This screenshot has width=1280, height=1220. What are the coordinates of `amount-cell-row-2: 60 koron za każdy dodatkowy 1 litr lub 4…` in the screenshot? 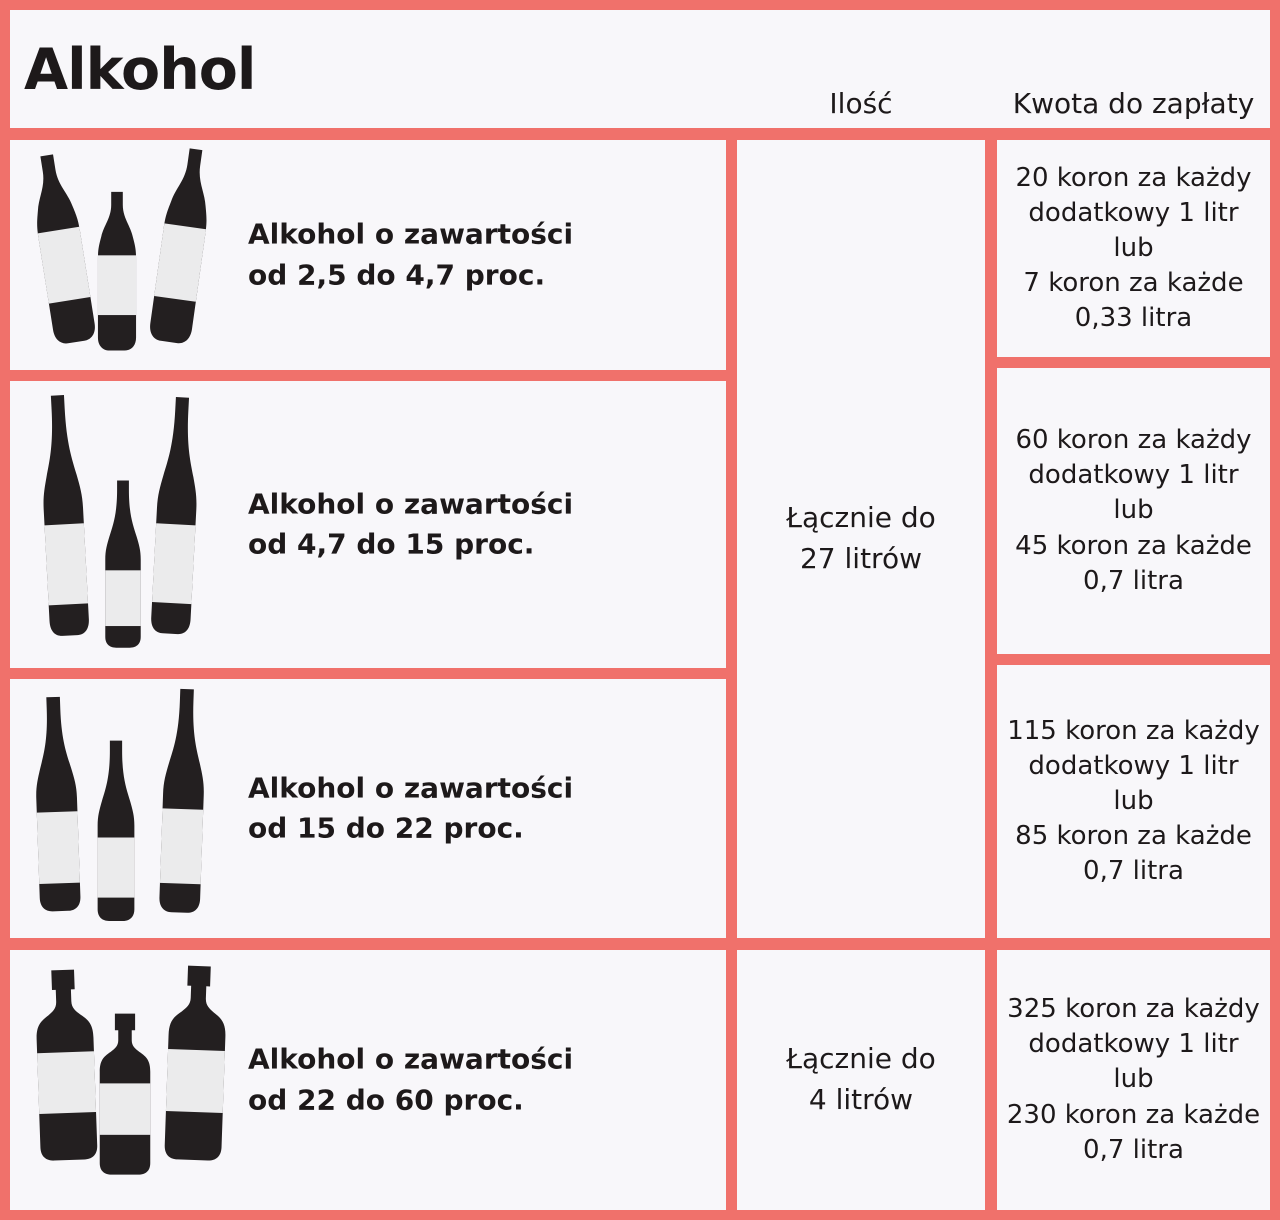 It's located at (1133, 511).